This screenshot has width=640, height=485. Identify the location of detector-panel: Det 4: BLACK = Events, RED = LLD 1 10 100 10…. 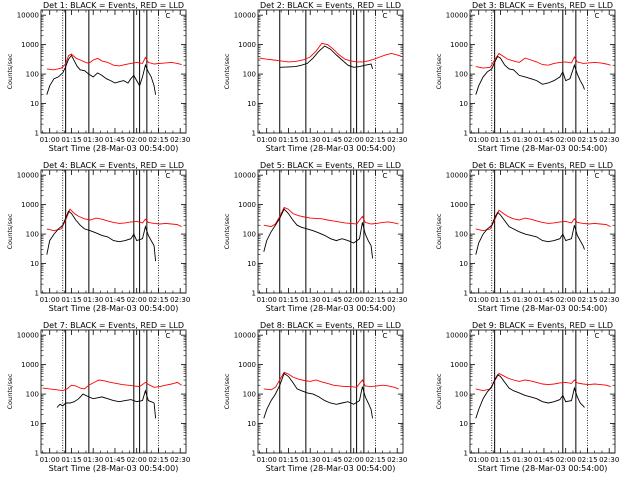
(98, 237).